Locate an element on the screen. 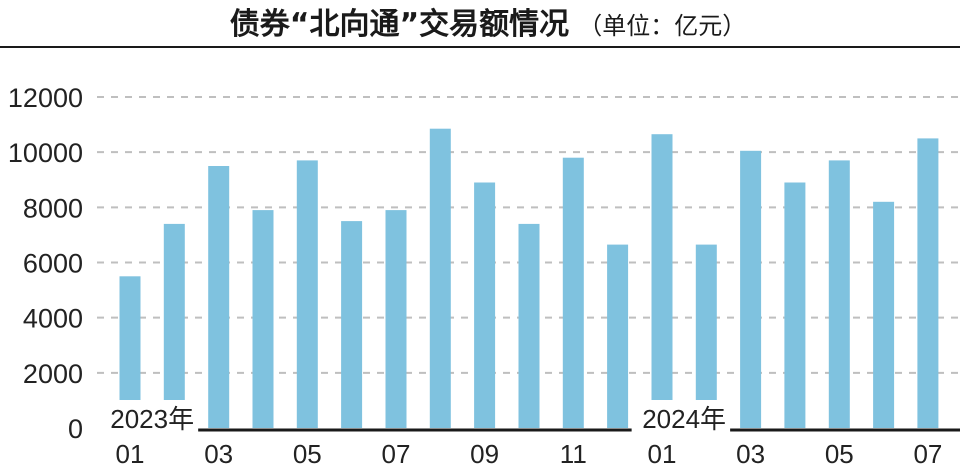 The height and width of the screenshot is (465, 960). y-tick-label: 10000 is located at coordinates (45, 153).